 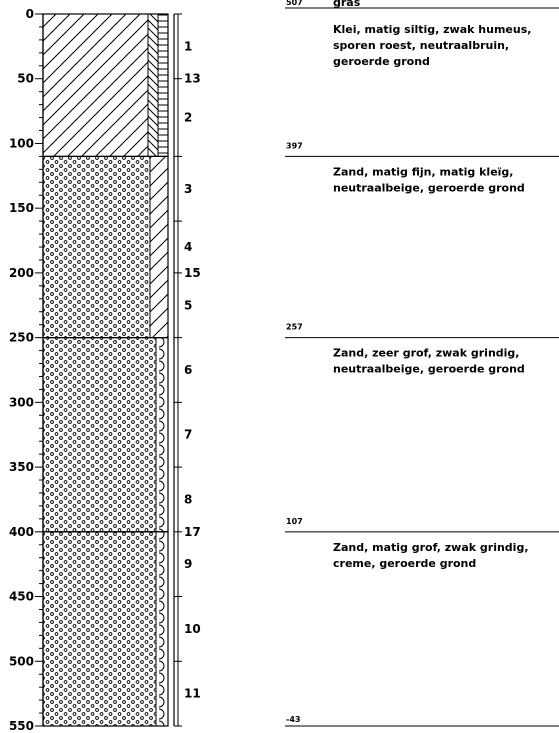 I want to click on layer-4-main-fill, so click(x=99, y=628).